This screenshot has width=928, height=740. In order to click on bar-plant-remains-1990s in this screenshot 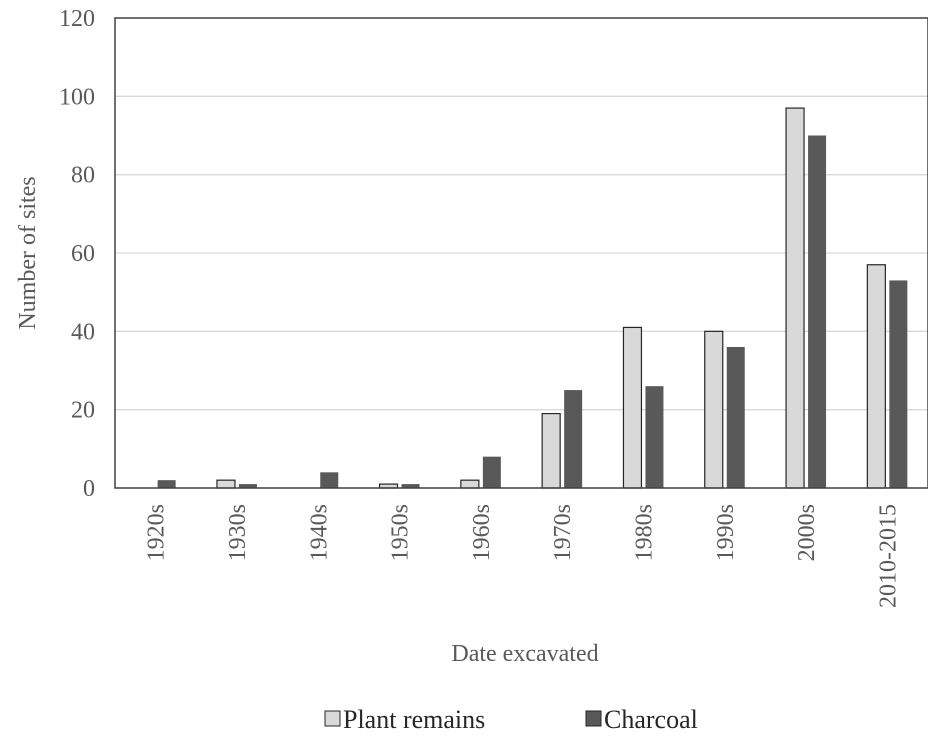, I will do `click(714, 409)`.